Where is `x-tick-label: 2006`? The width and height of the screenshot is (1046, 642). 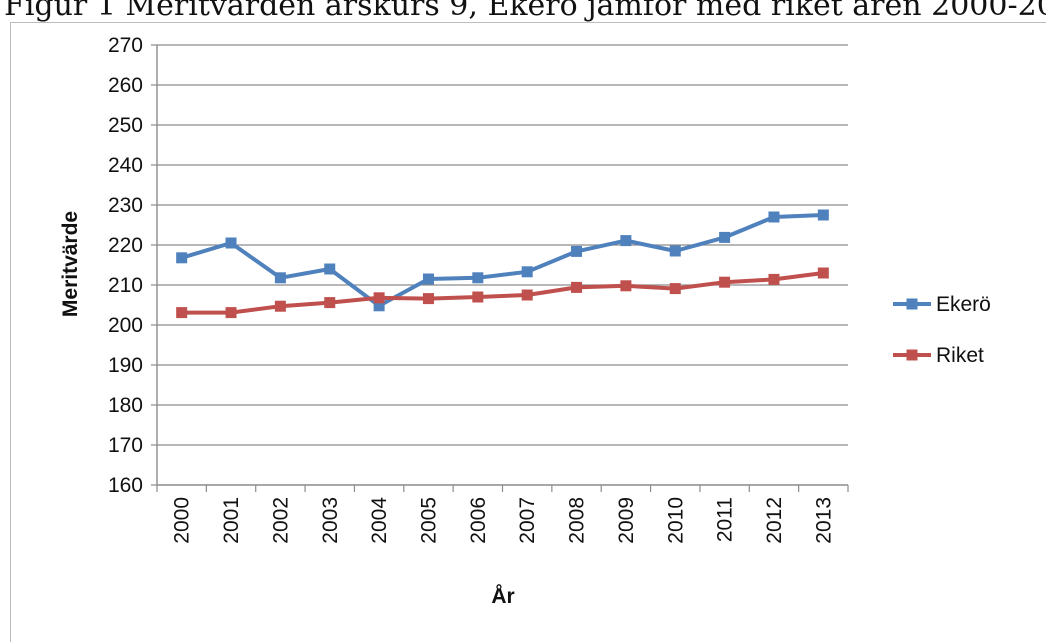
x-tick-label: 2006 is located at coordinates (478, 520).